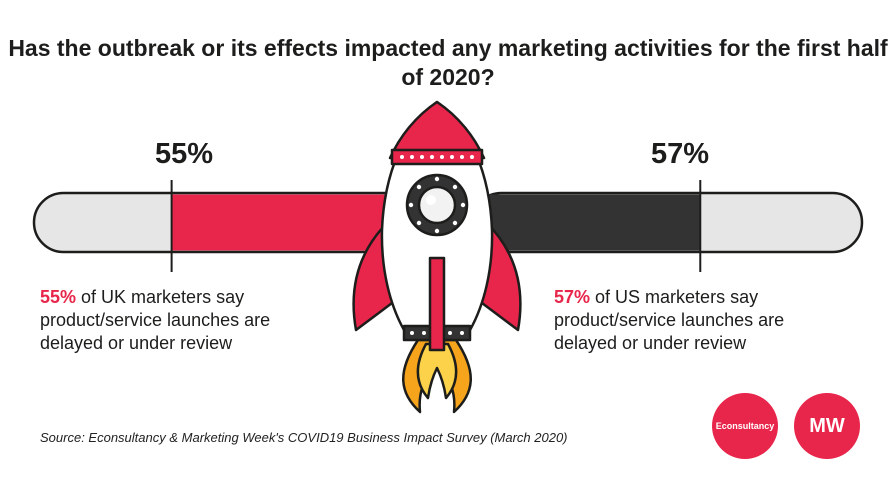  Describe the element at coordinates (155, 320) in the screenshot. I see `uk-desc-line2: product/service launches are` at that location.